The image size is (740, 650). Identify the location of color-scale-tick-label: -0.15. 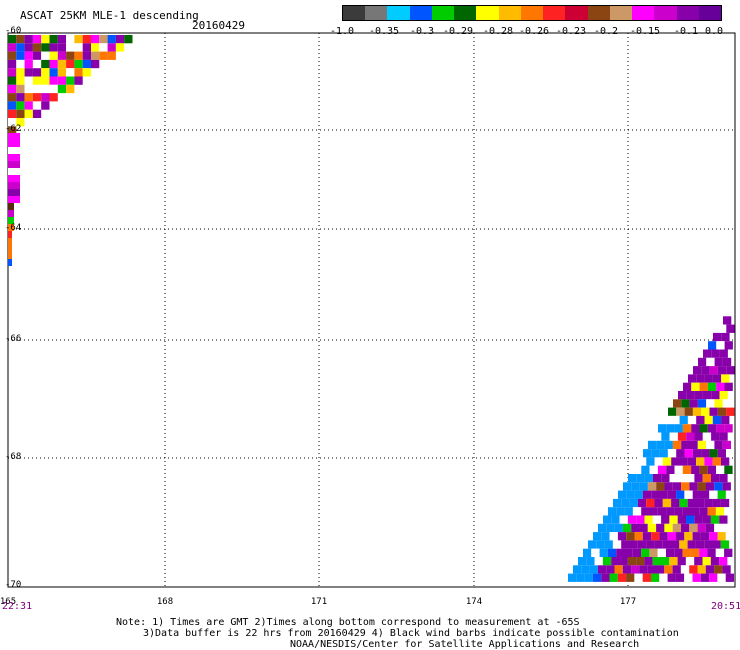
(645, 31).